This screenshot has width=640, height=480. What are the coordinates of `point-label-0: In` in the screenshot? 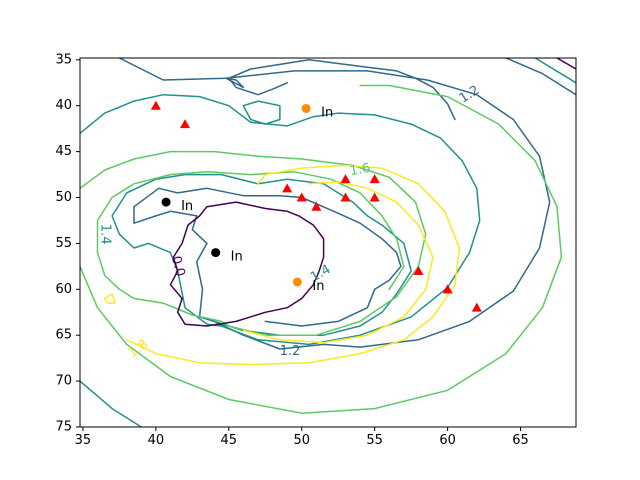 It's located at (187, 206).